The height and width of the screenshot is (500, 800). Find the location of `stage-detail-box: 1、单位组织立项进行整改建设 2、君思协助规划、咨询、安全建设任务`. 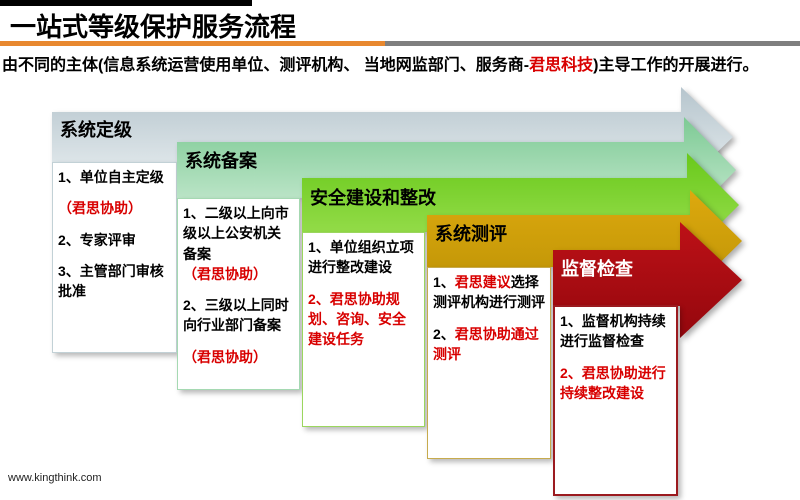

stage-detail-box: 1、单位组织立项进行整改建设 2、君思协助规划、咨询、安全建设任务 is located at coordinates (363, 329).